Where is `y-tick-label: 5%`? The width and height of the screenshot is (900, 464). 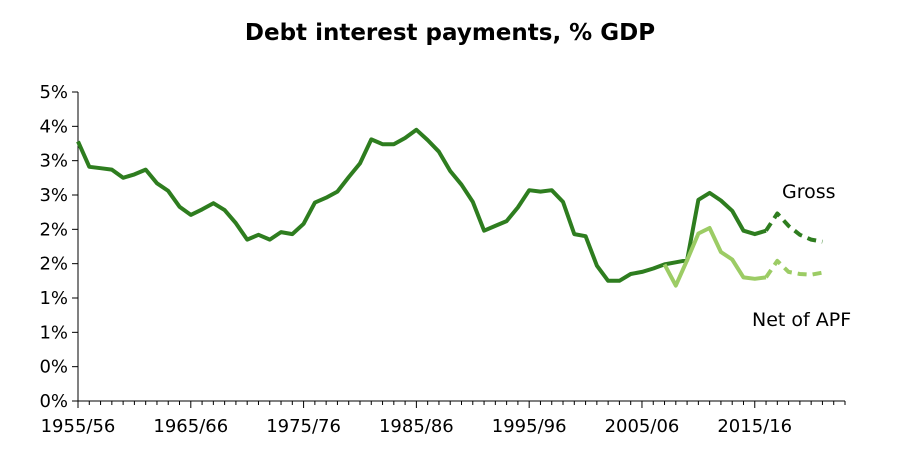
y-tick-label: 5% is located at coordinates (53, 92).